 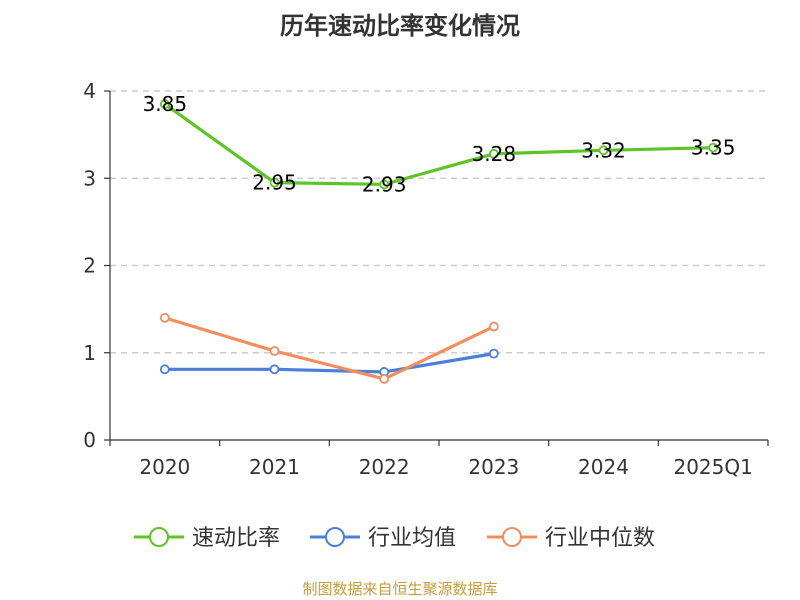 What do you see at coordinates (384, 467) in the screenshot?
I see `x-tick-label-2022: 2022` at bounding box center [384, 467].